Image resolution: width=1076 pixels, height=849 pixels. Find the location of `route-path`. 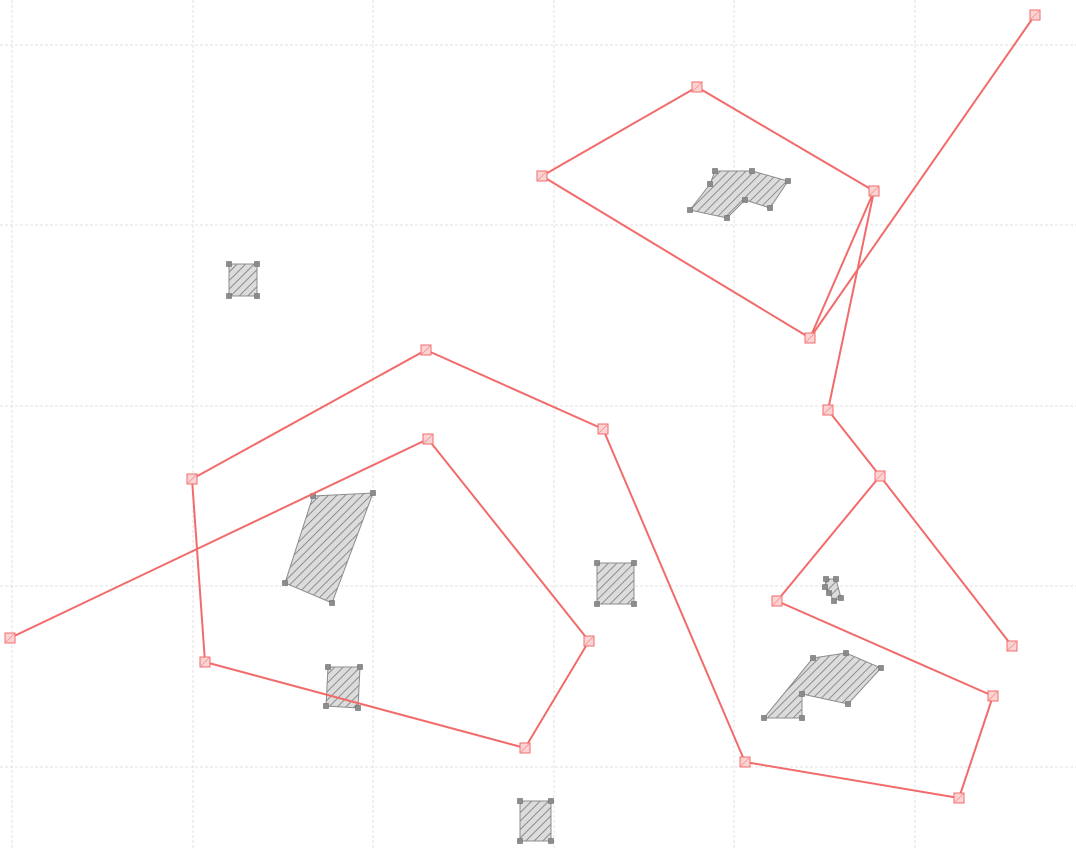

route-path is located at coordinates (922, 176).